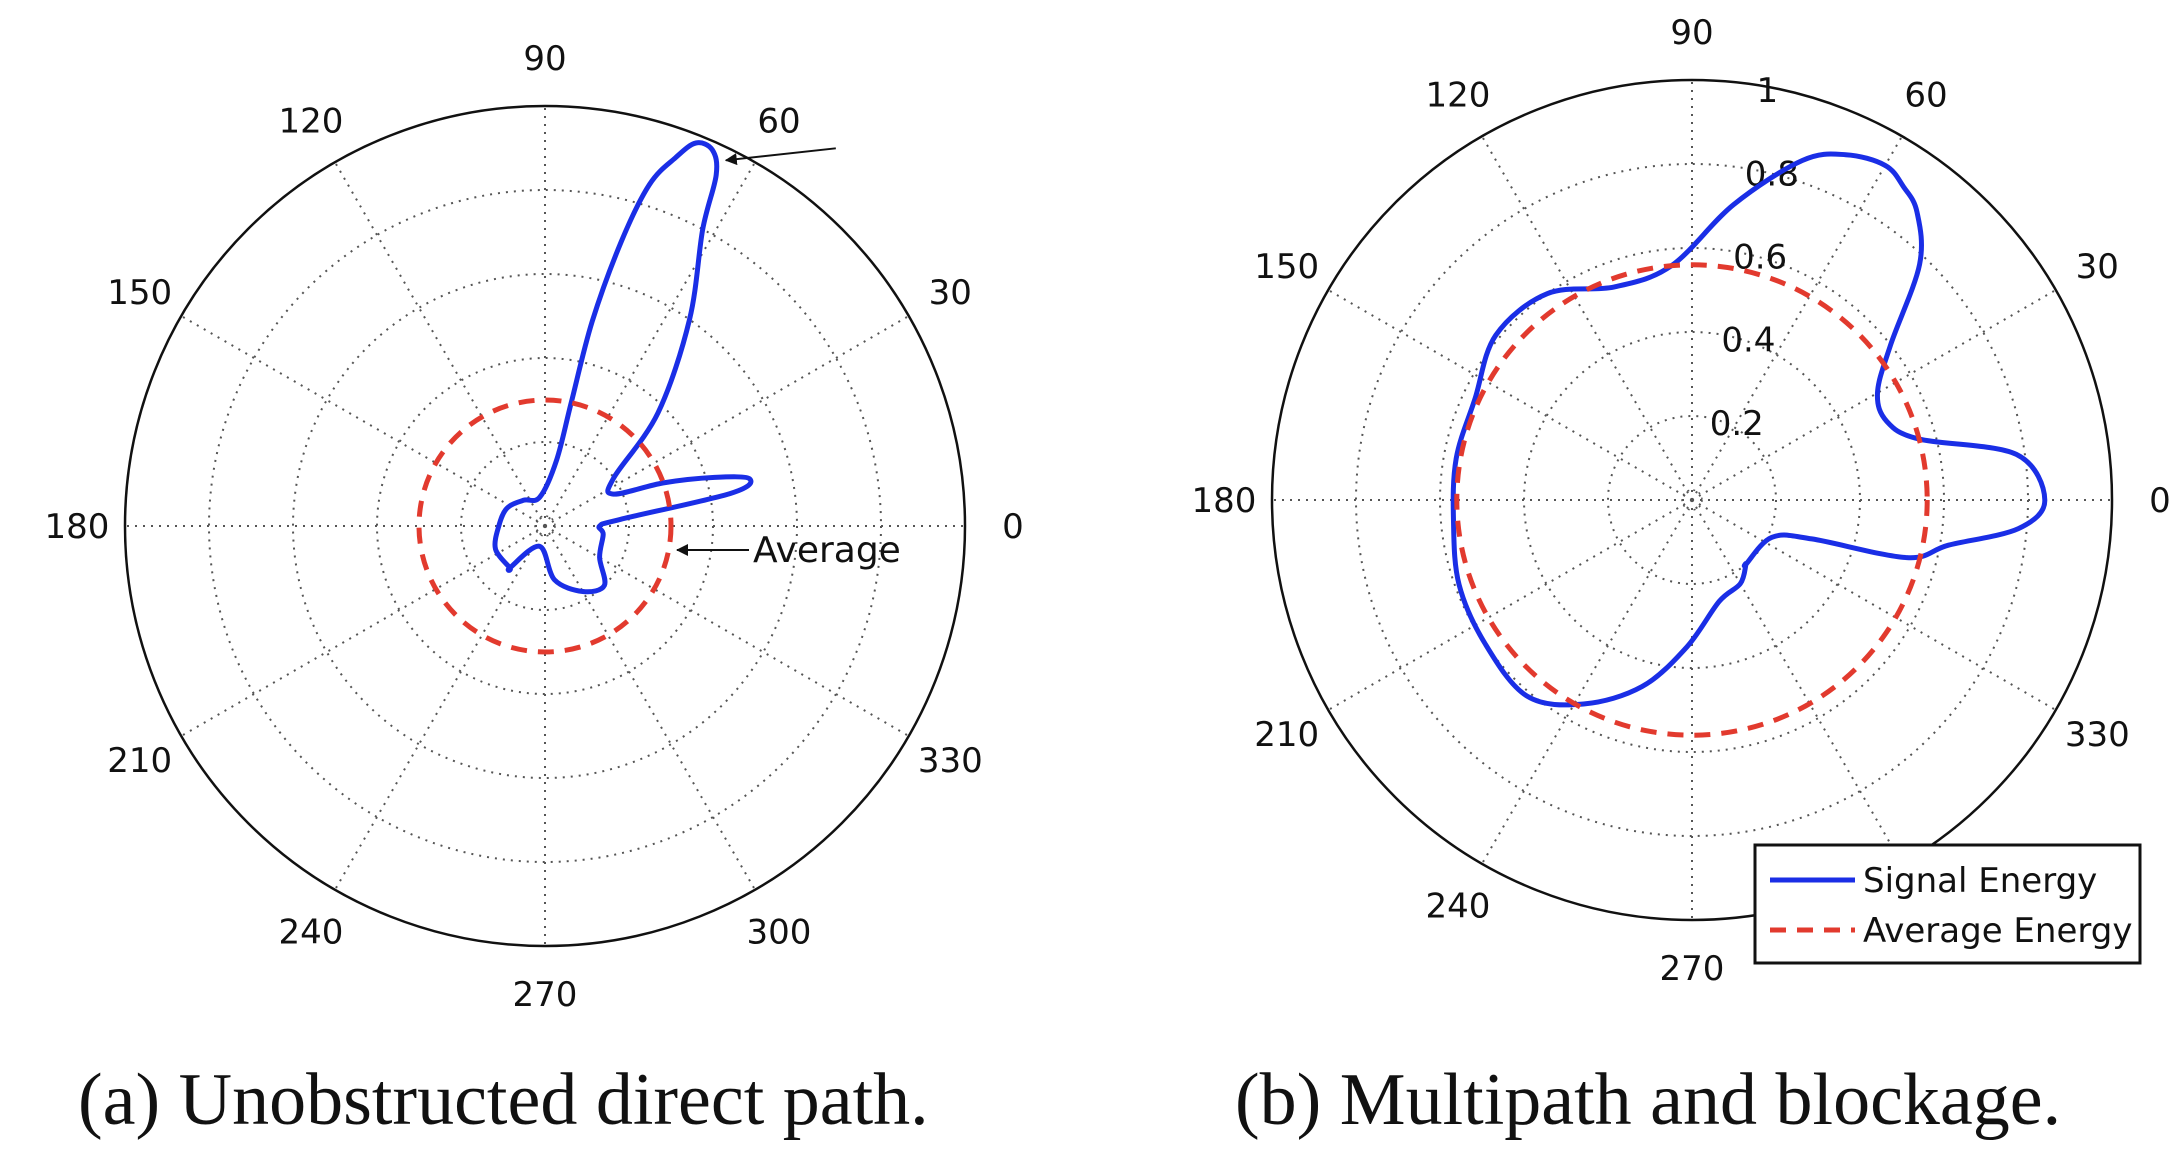  I want to click on legend-entry-label: Signal Energy, so click(1980, 881).